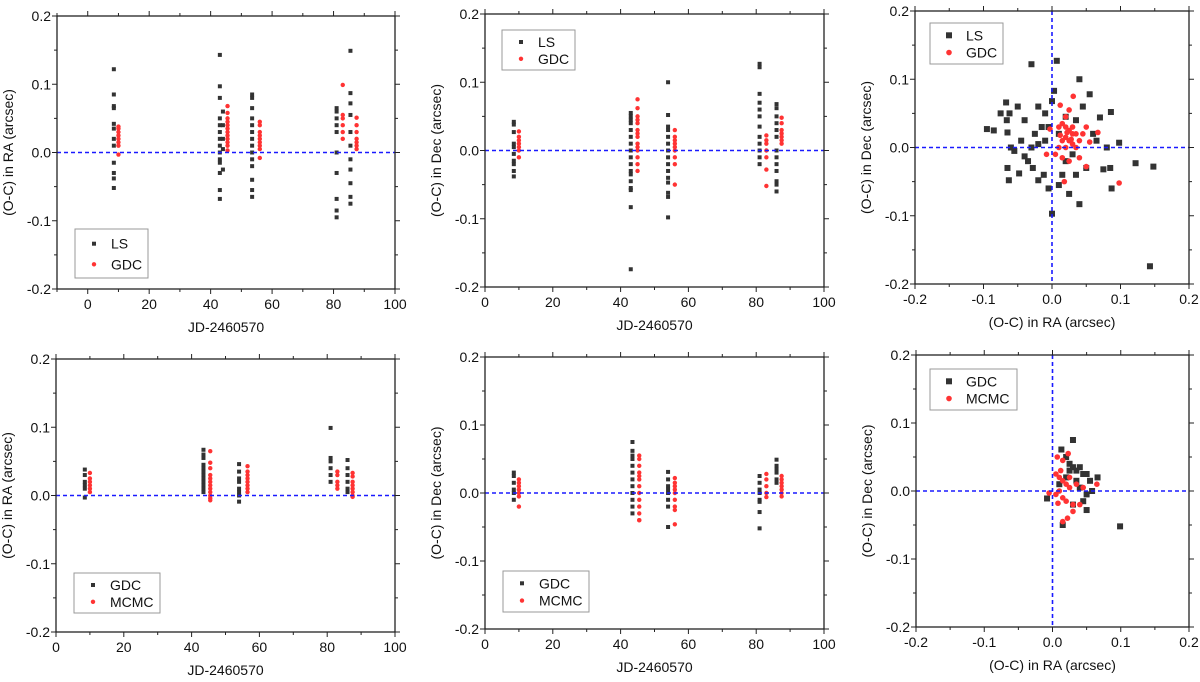 This screenshot has height=682, width=1200. I want to click on x-tick-label: 0.1, so click(1121, 642).